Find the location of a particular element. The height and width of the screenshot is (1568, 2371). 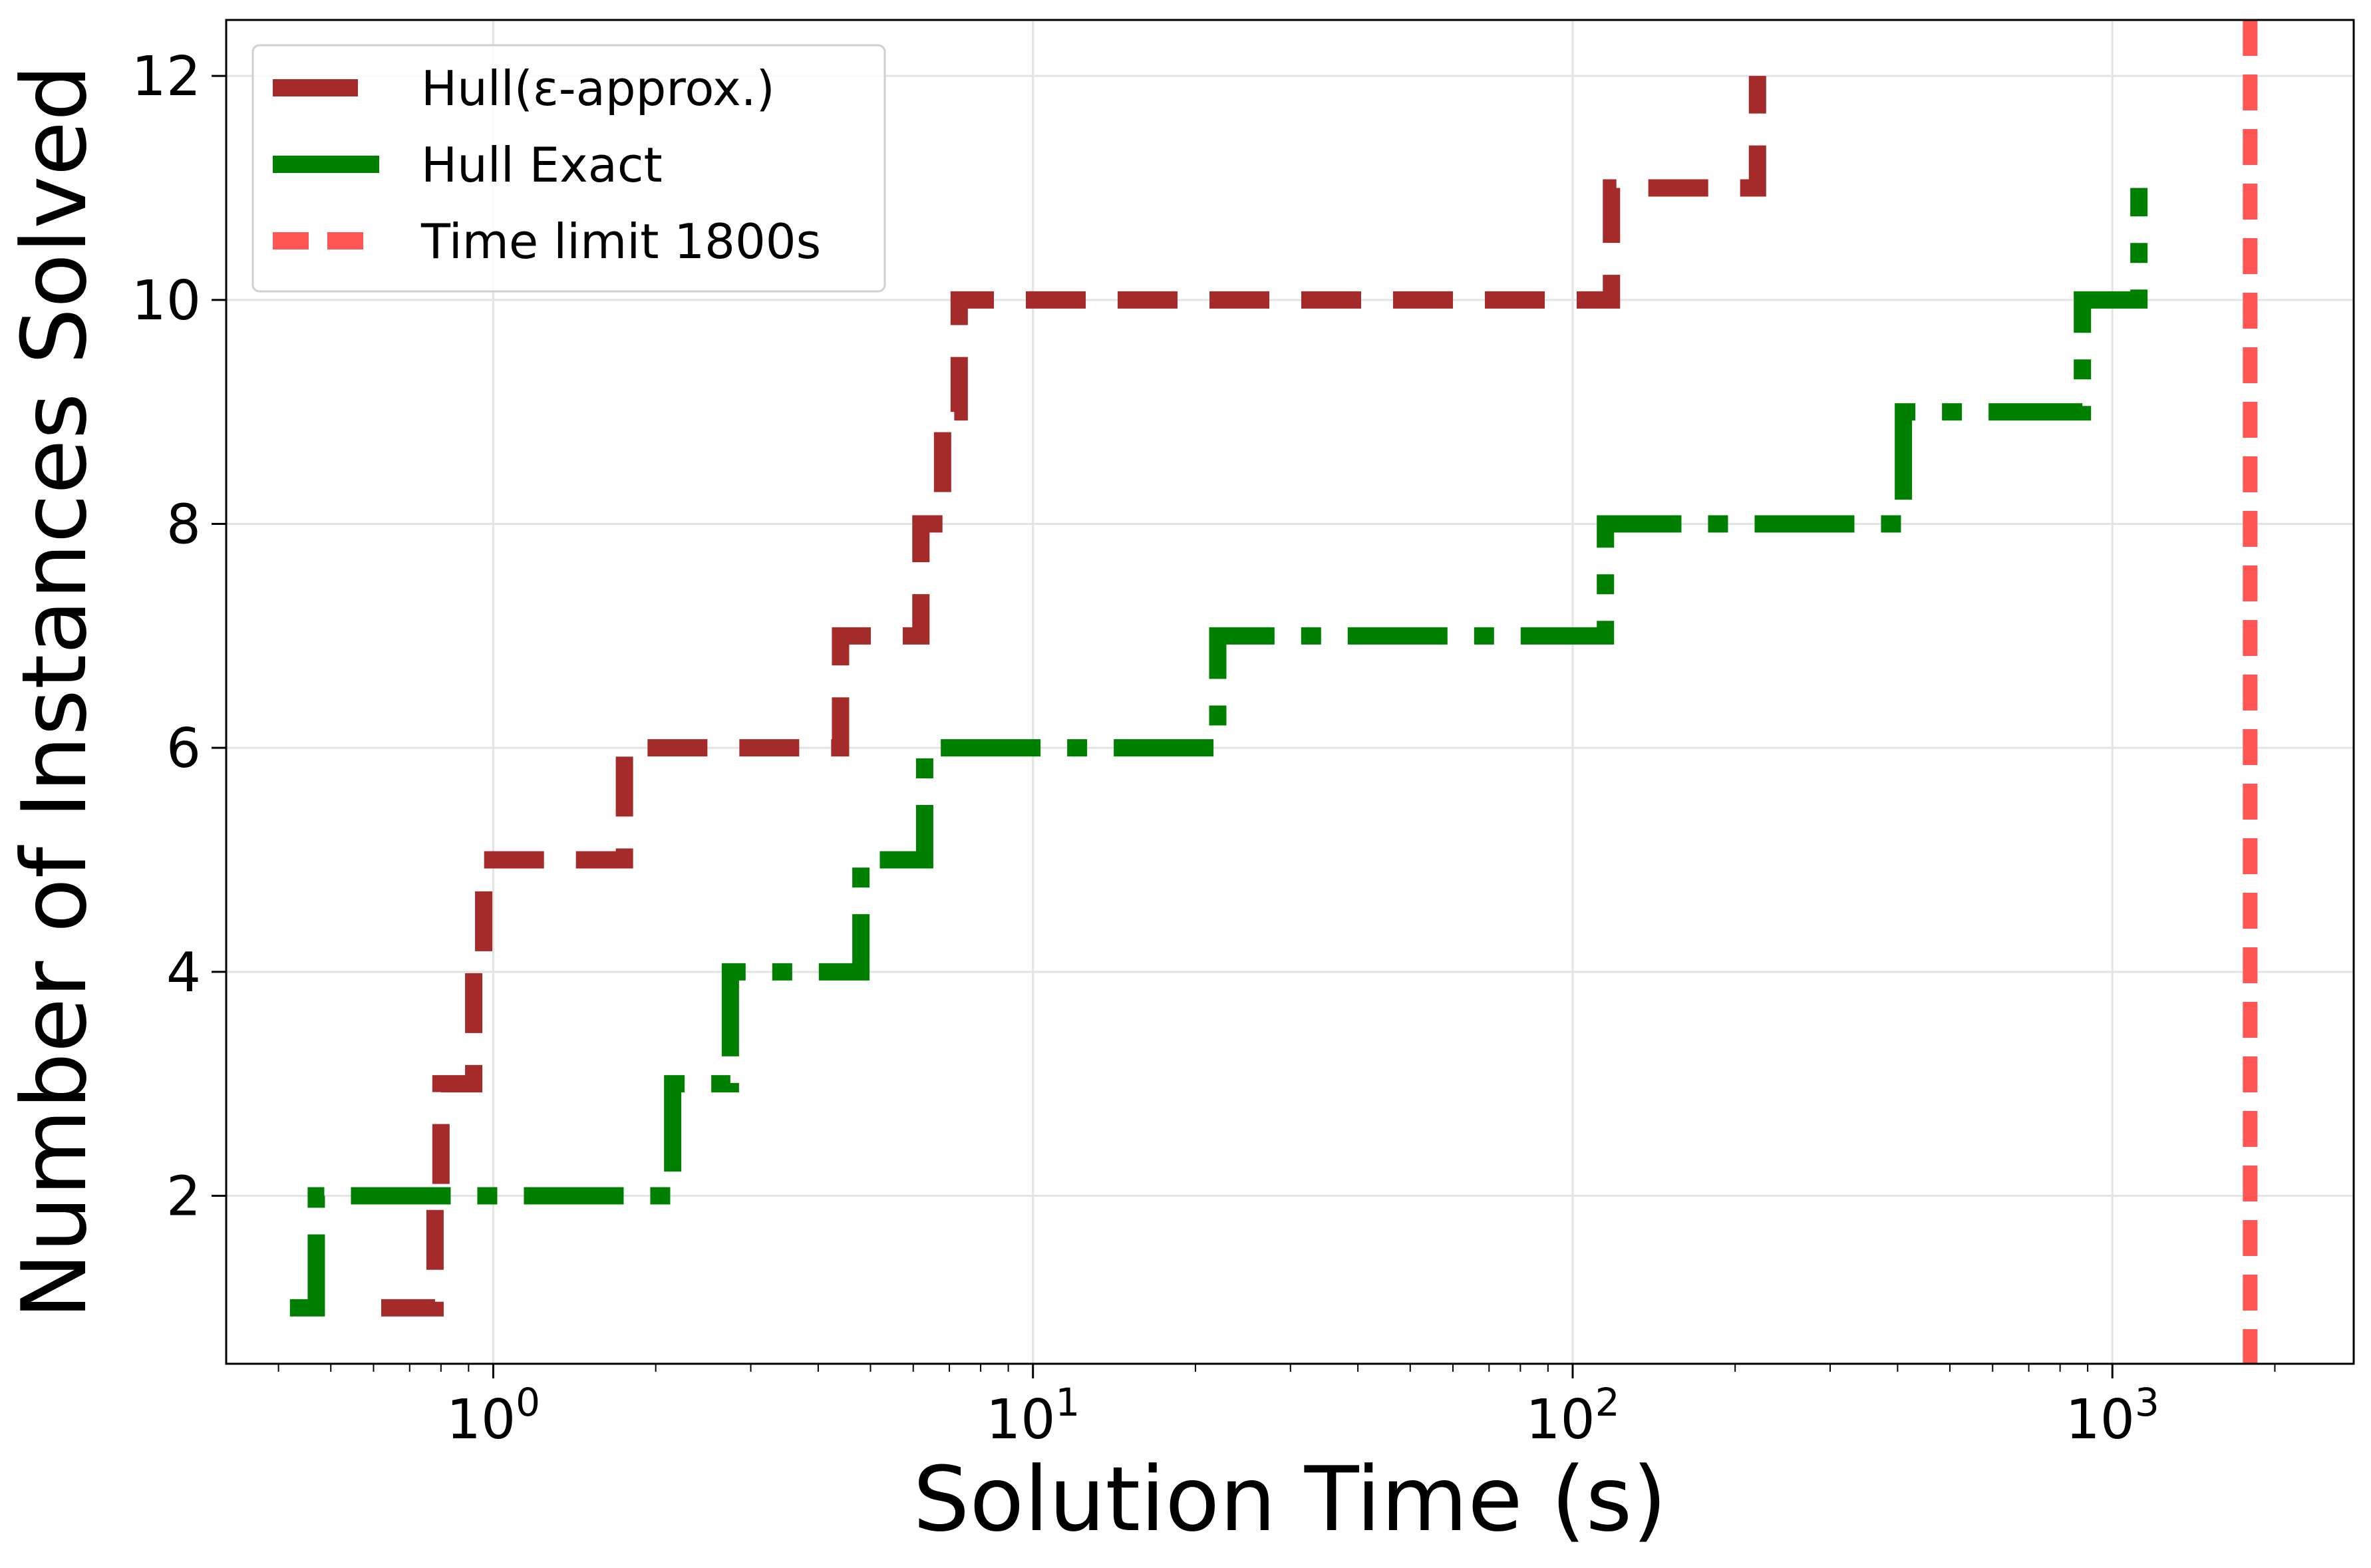

x-axis-ticks: 10⁰ 10¹ 10² 10³ is located at coordinates (1276, 1408).